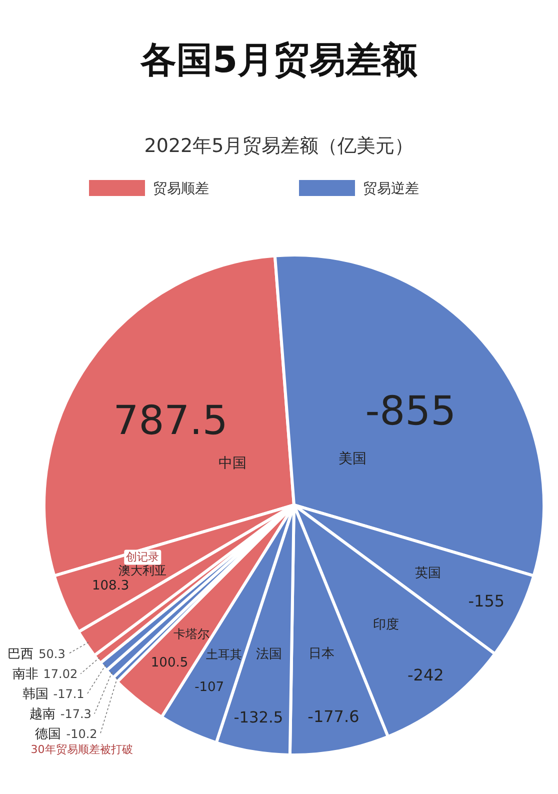 This screenshot has width=558, height=794. Describe the element at coordinates (334, 716) in the screenshot. I see `data-label: -177.6` at that location.